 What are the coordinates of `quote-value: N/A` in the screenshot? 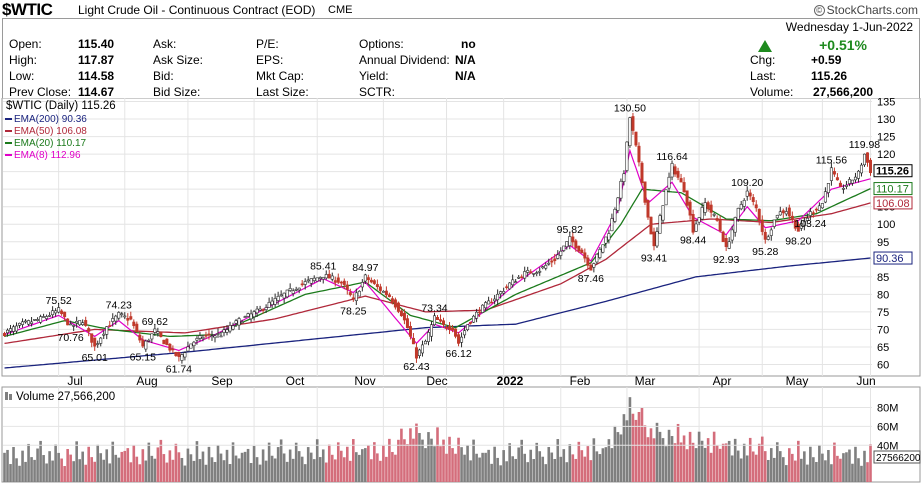 It's located at (465, 60).